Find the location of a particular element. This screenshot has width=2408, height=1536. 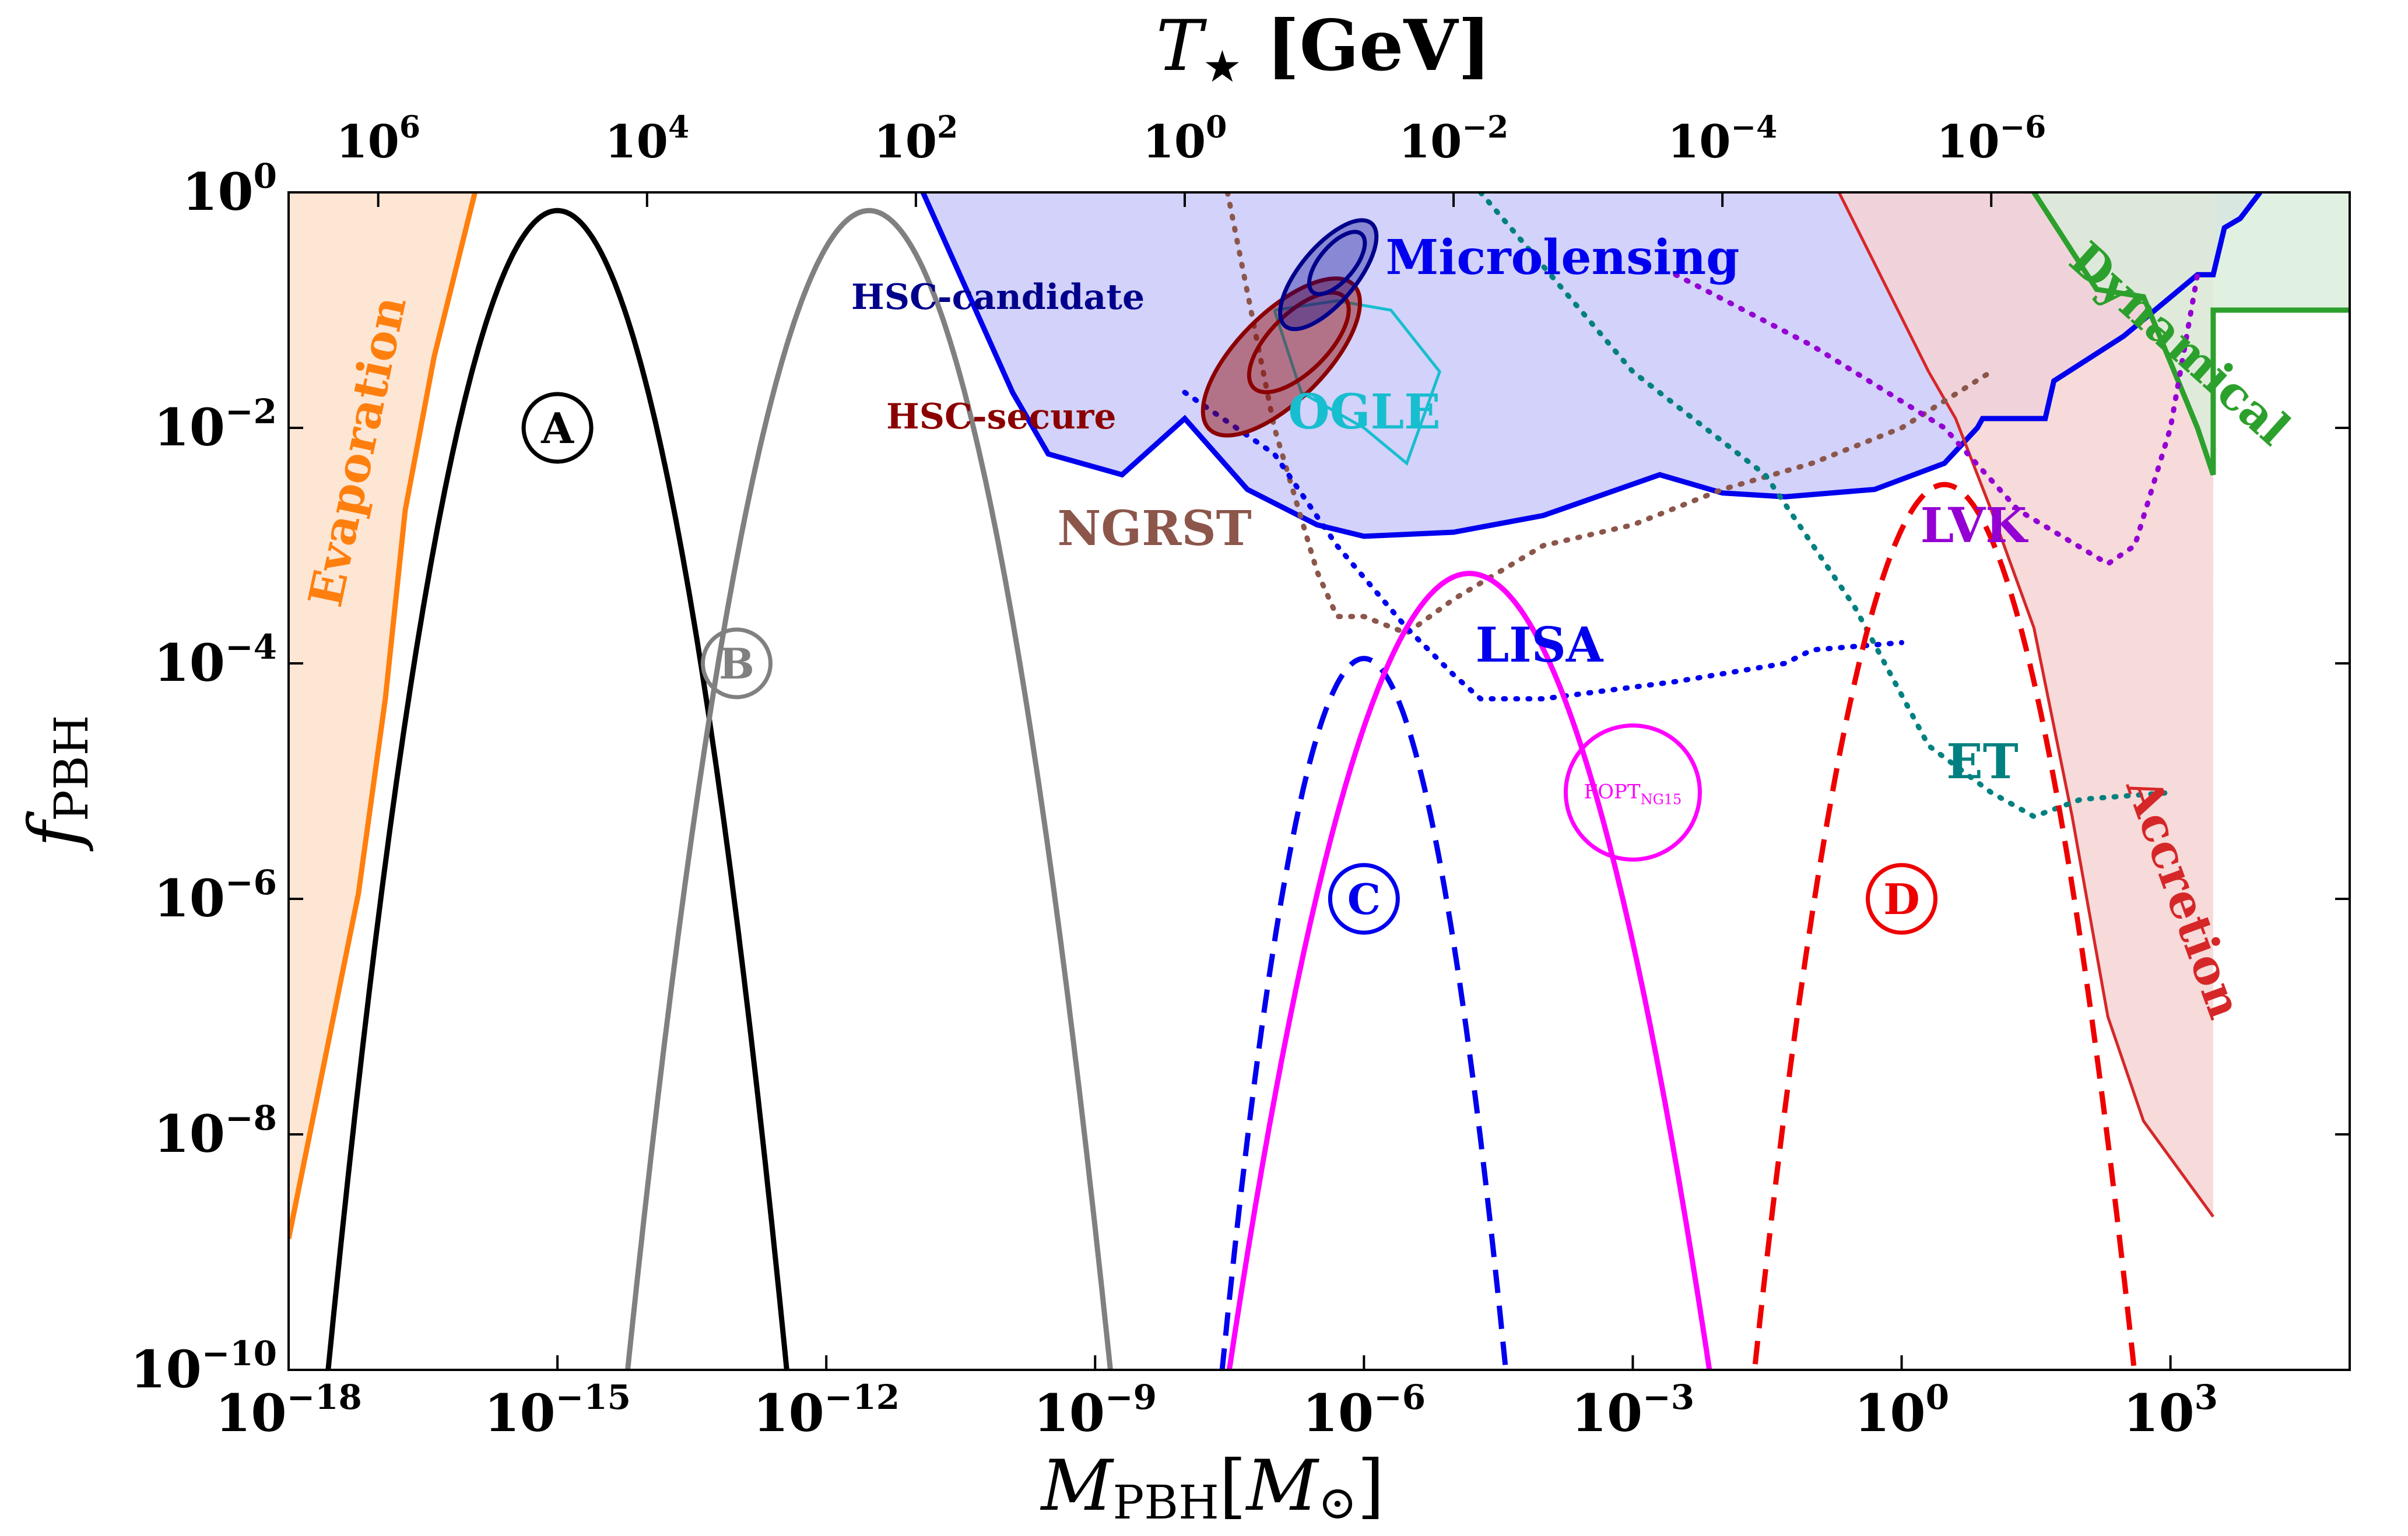

dynamical-line is located at coordinates (2190, 334).